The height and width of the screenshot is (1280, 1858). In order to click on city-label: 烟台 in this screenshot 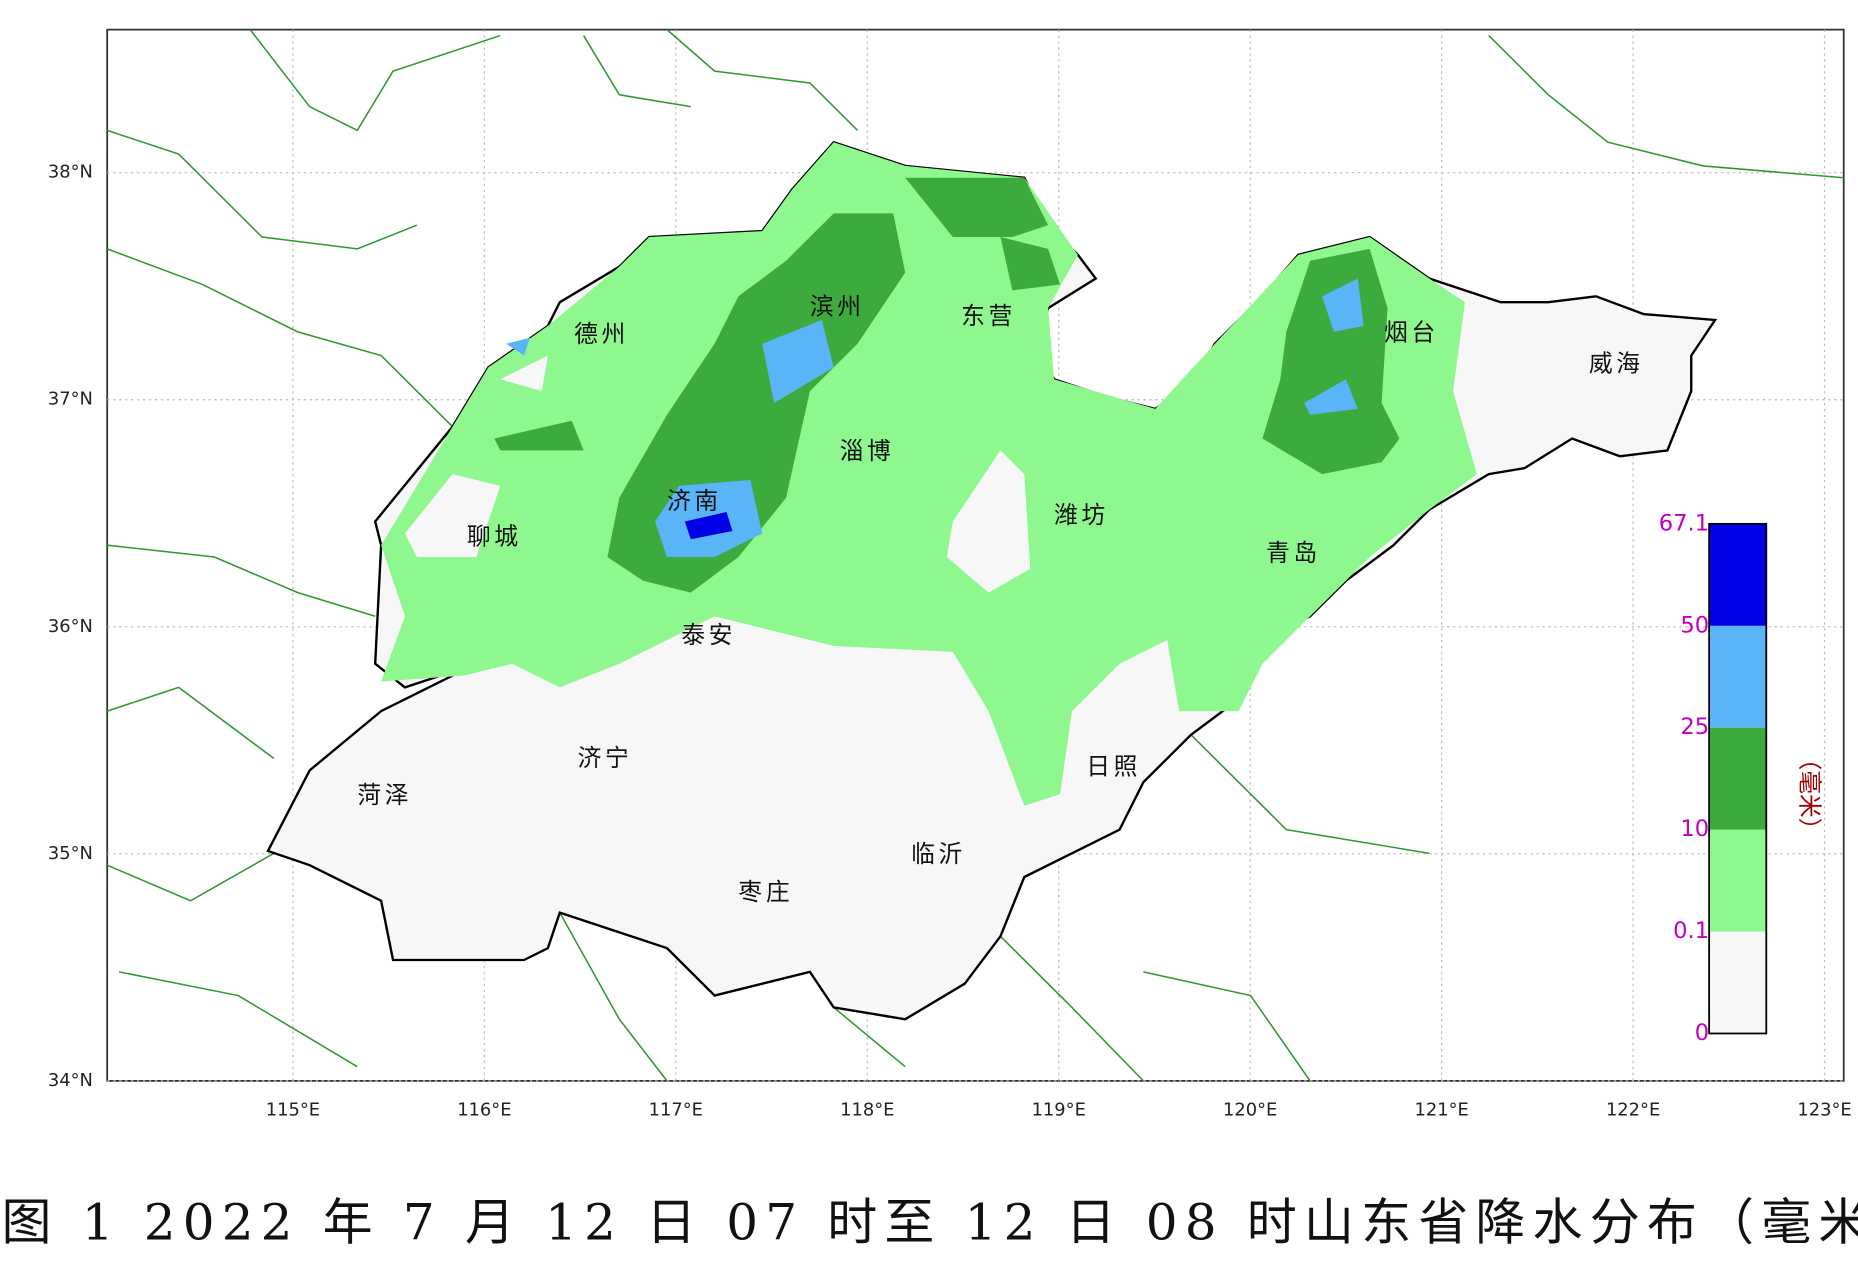, I will do `click(1411, 333)`.